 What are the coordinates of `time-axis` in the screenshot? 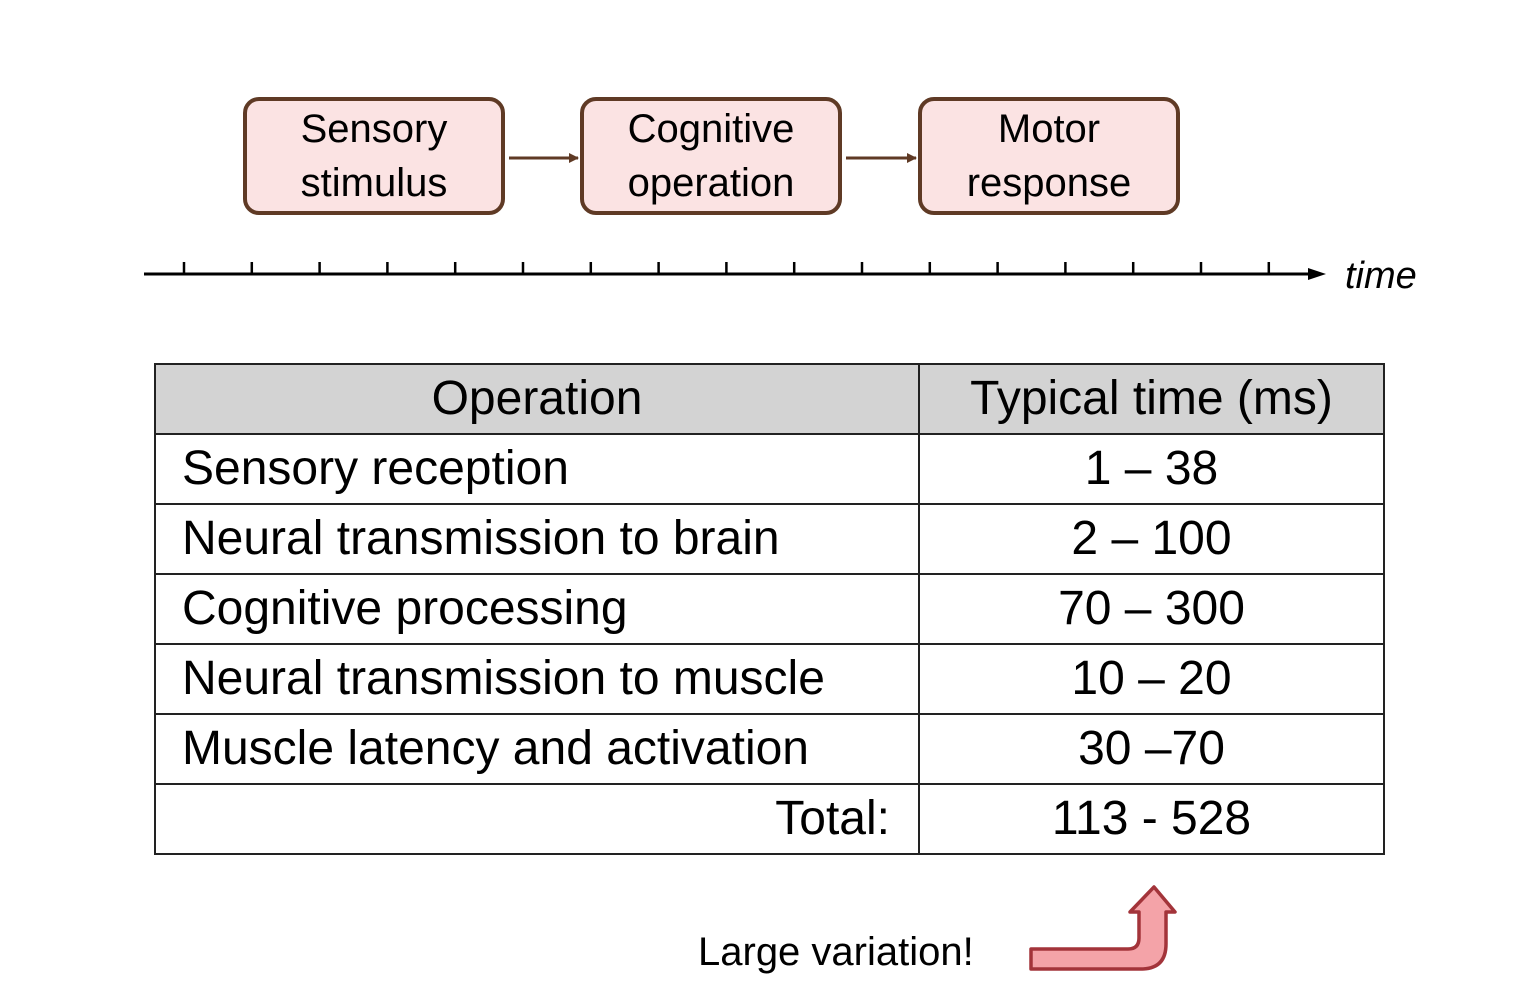 It's located at (735, 271).